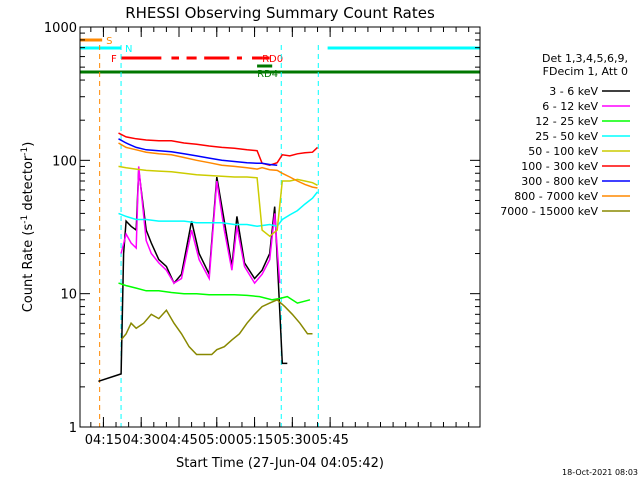  I want to click on y-tick-label: 1, so click(73, 428).